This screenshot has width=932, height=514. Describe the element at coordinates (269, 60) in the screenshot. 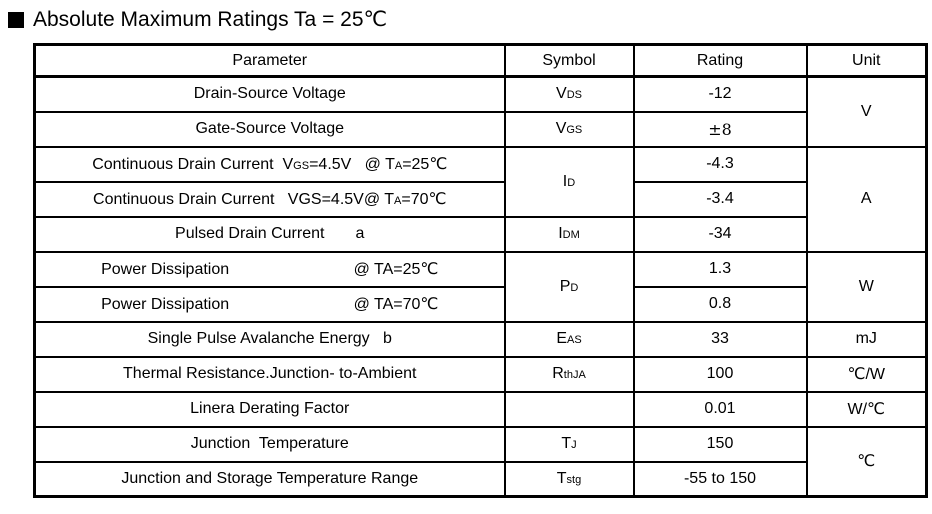

I see `column-header-parameter: Parameter` at that location.